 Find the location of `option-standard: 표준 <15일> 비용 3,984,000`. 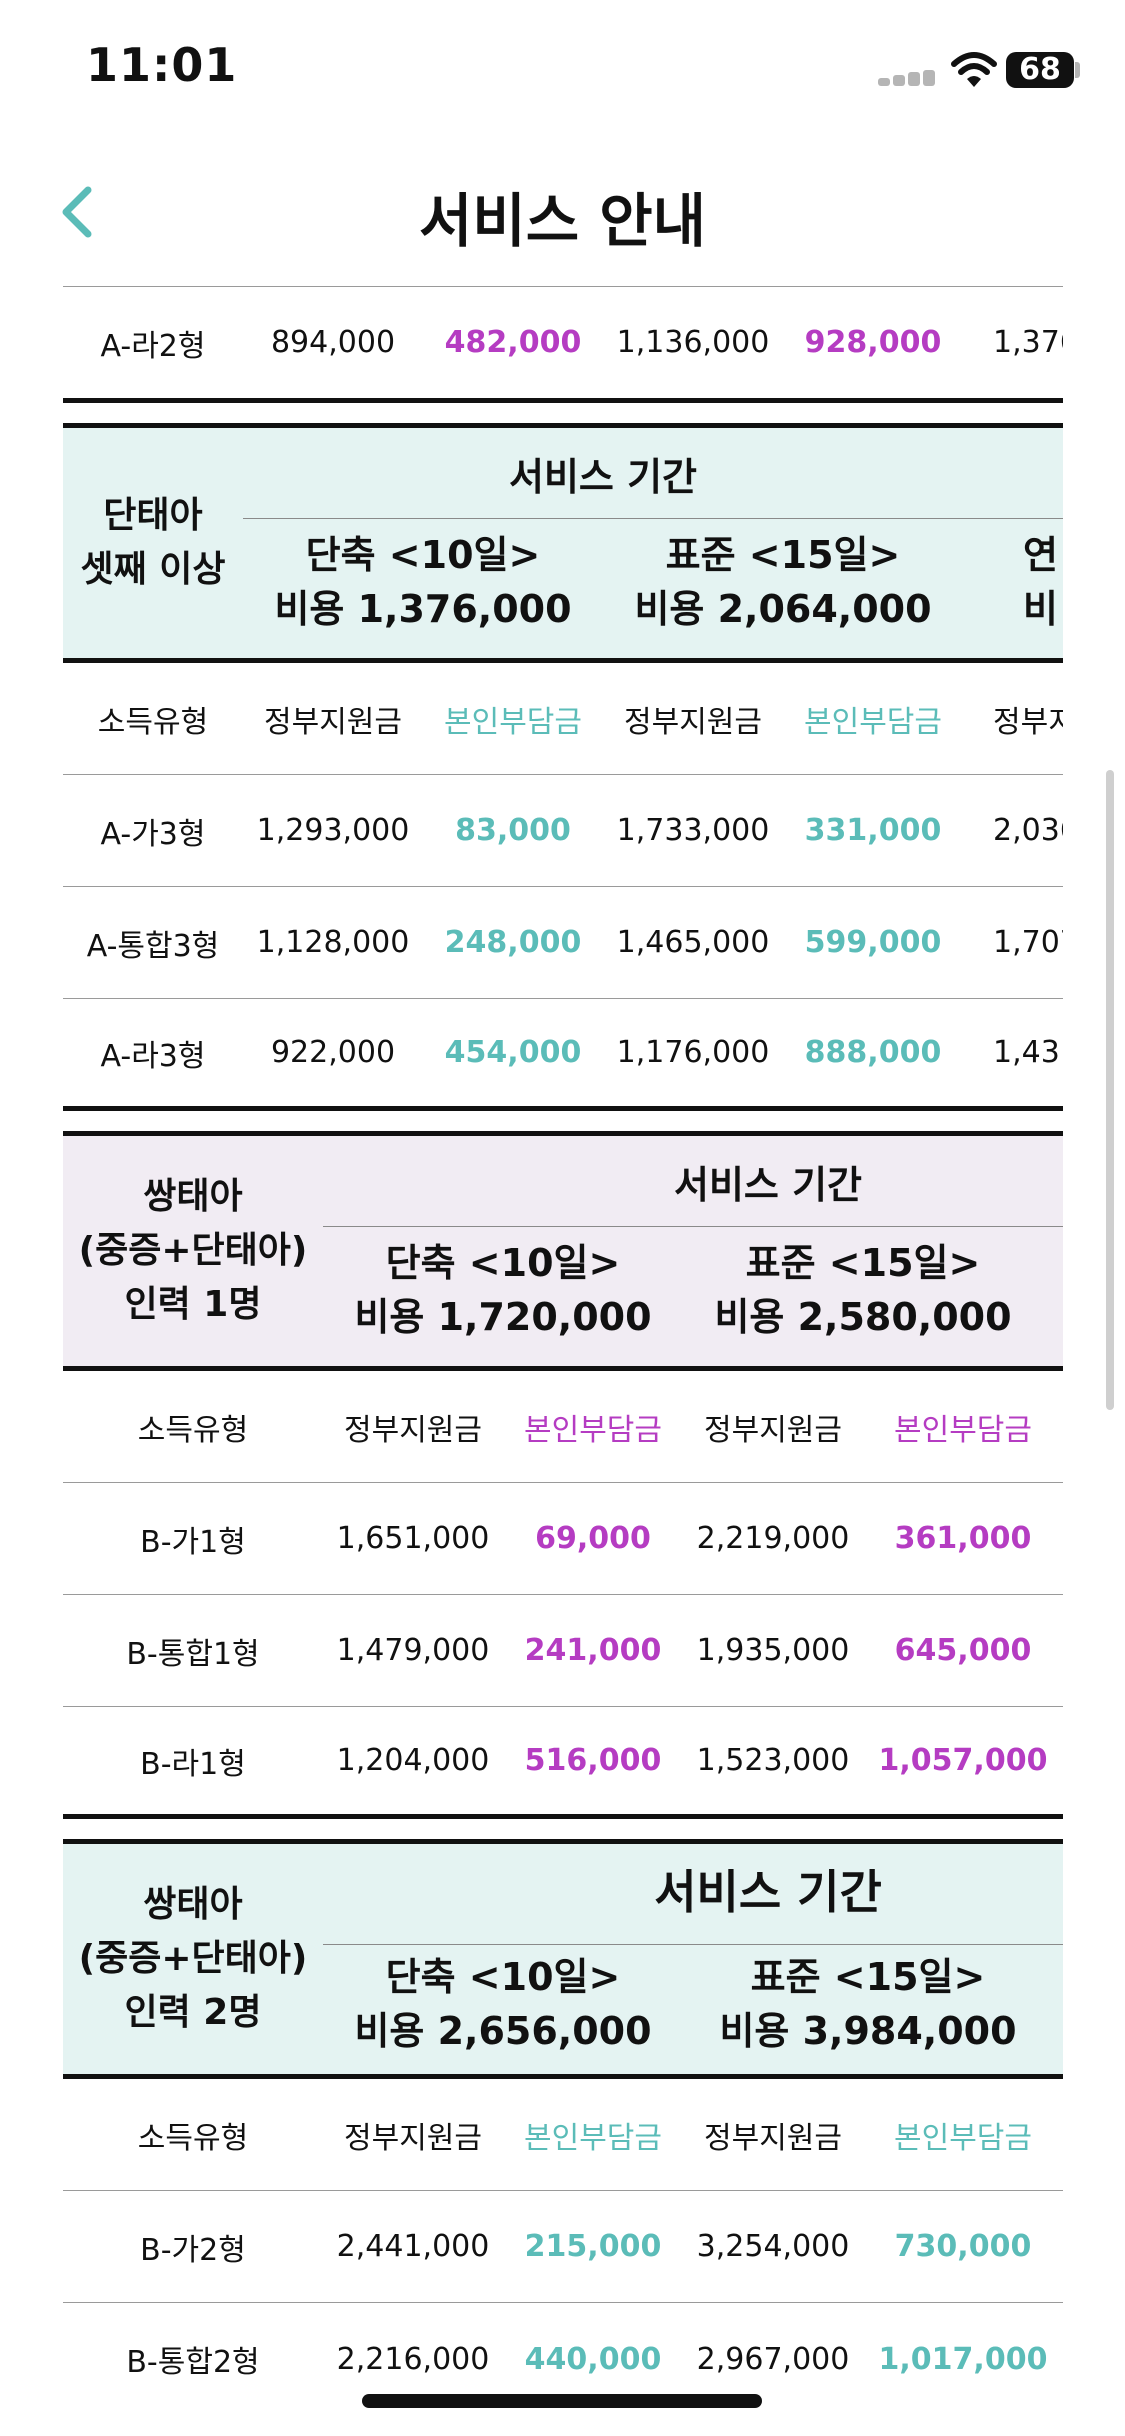

option-standard: 표준 <15일> 비용 3,984,000 is located at coordinates (868, 2004).